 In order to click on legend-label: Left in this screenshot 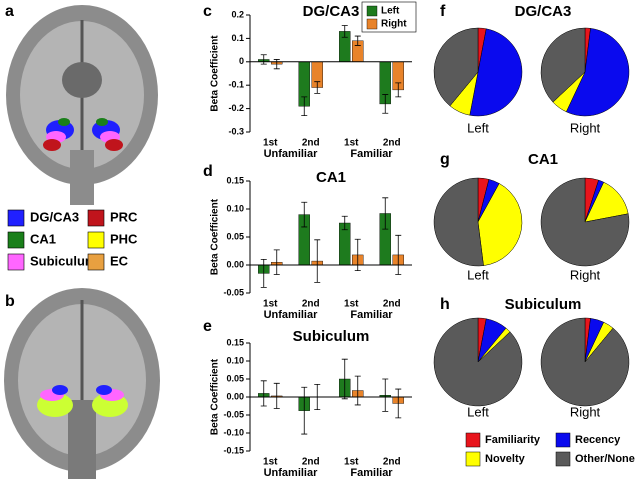, I will do `click(390, 11)`.